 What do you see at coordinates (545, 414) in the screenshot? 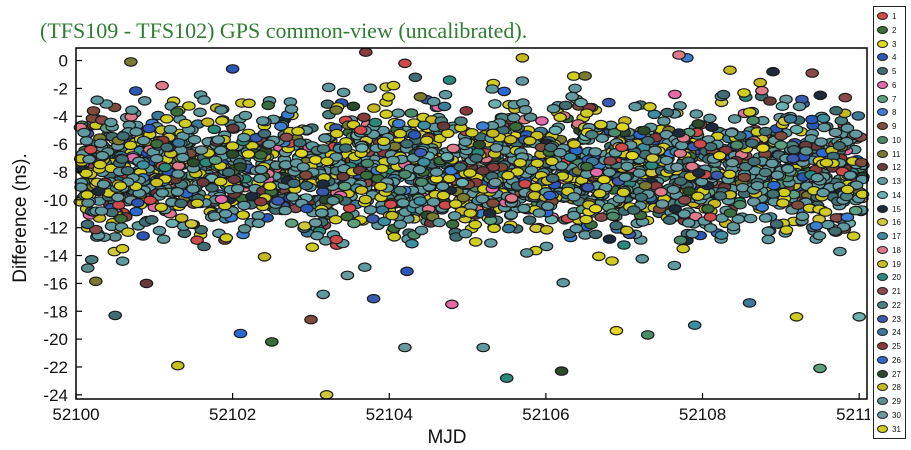
I see `x-tick-label: 52106` at bounding box center [545, 414].